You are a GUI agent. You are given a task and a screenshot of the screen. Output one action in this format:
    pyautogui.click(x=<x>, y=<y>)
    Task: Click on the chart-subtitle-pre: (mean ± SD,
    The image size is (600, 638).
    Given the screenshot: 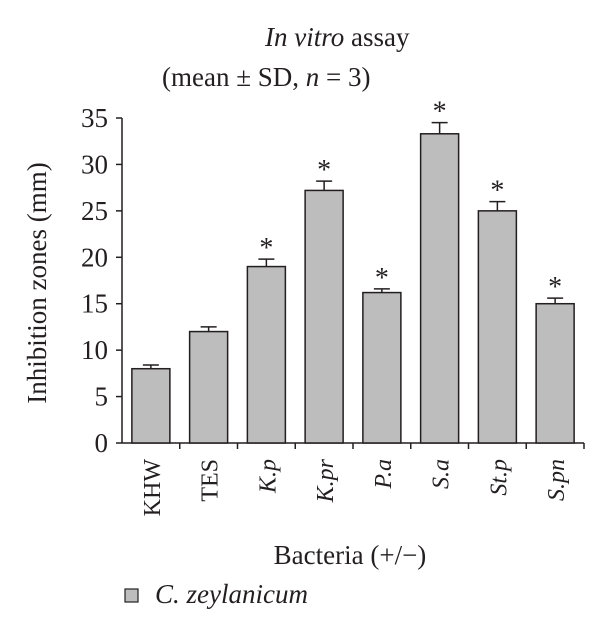 What is the action you would take?
    pyautogui.click(x=234, y=77)
    